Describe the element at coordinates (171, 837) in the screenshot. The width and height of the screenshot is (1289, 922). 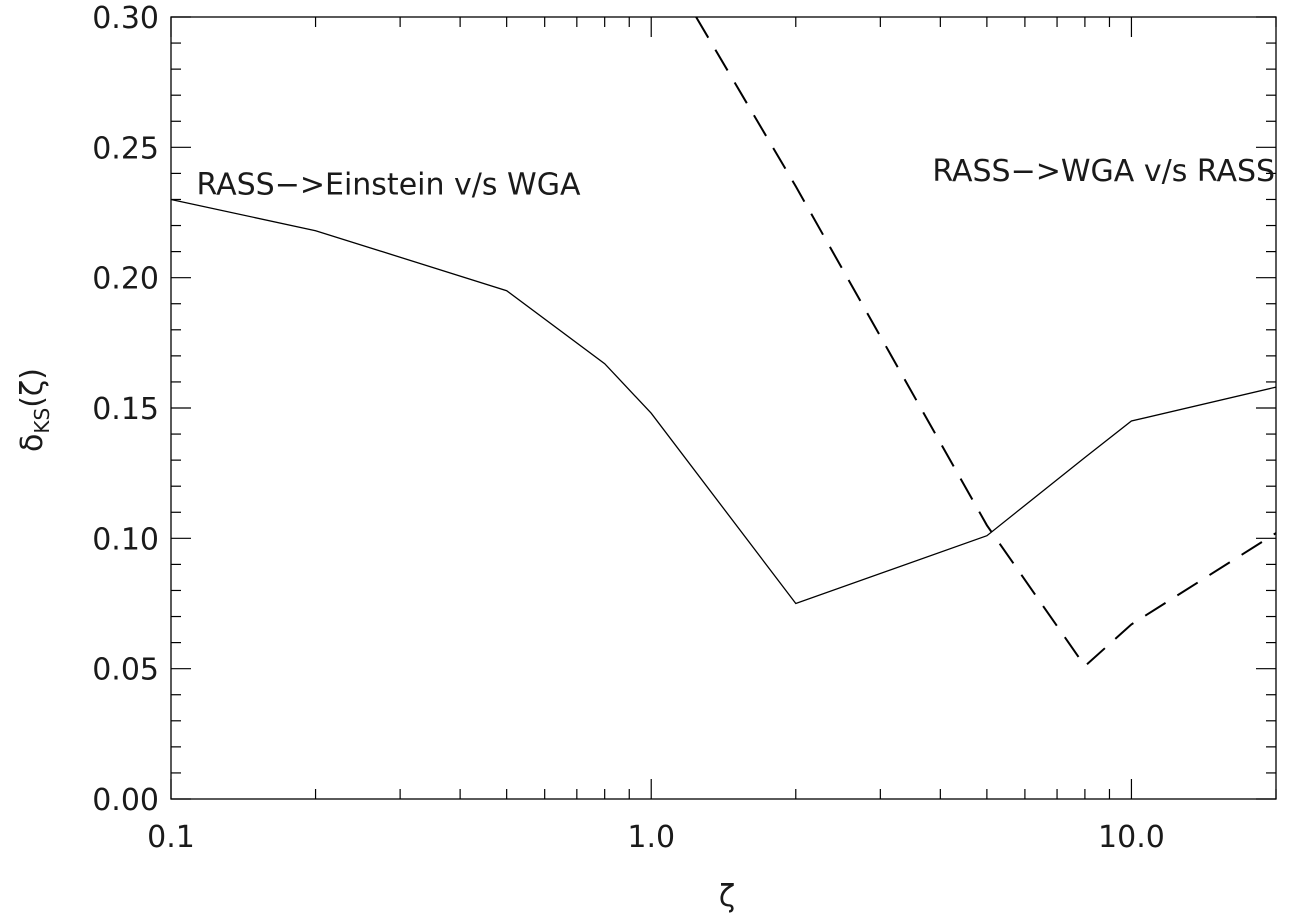
I see `x-tick-label: 0.1` at that location.